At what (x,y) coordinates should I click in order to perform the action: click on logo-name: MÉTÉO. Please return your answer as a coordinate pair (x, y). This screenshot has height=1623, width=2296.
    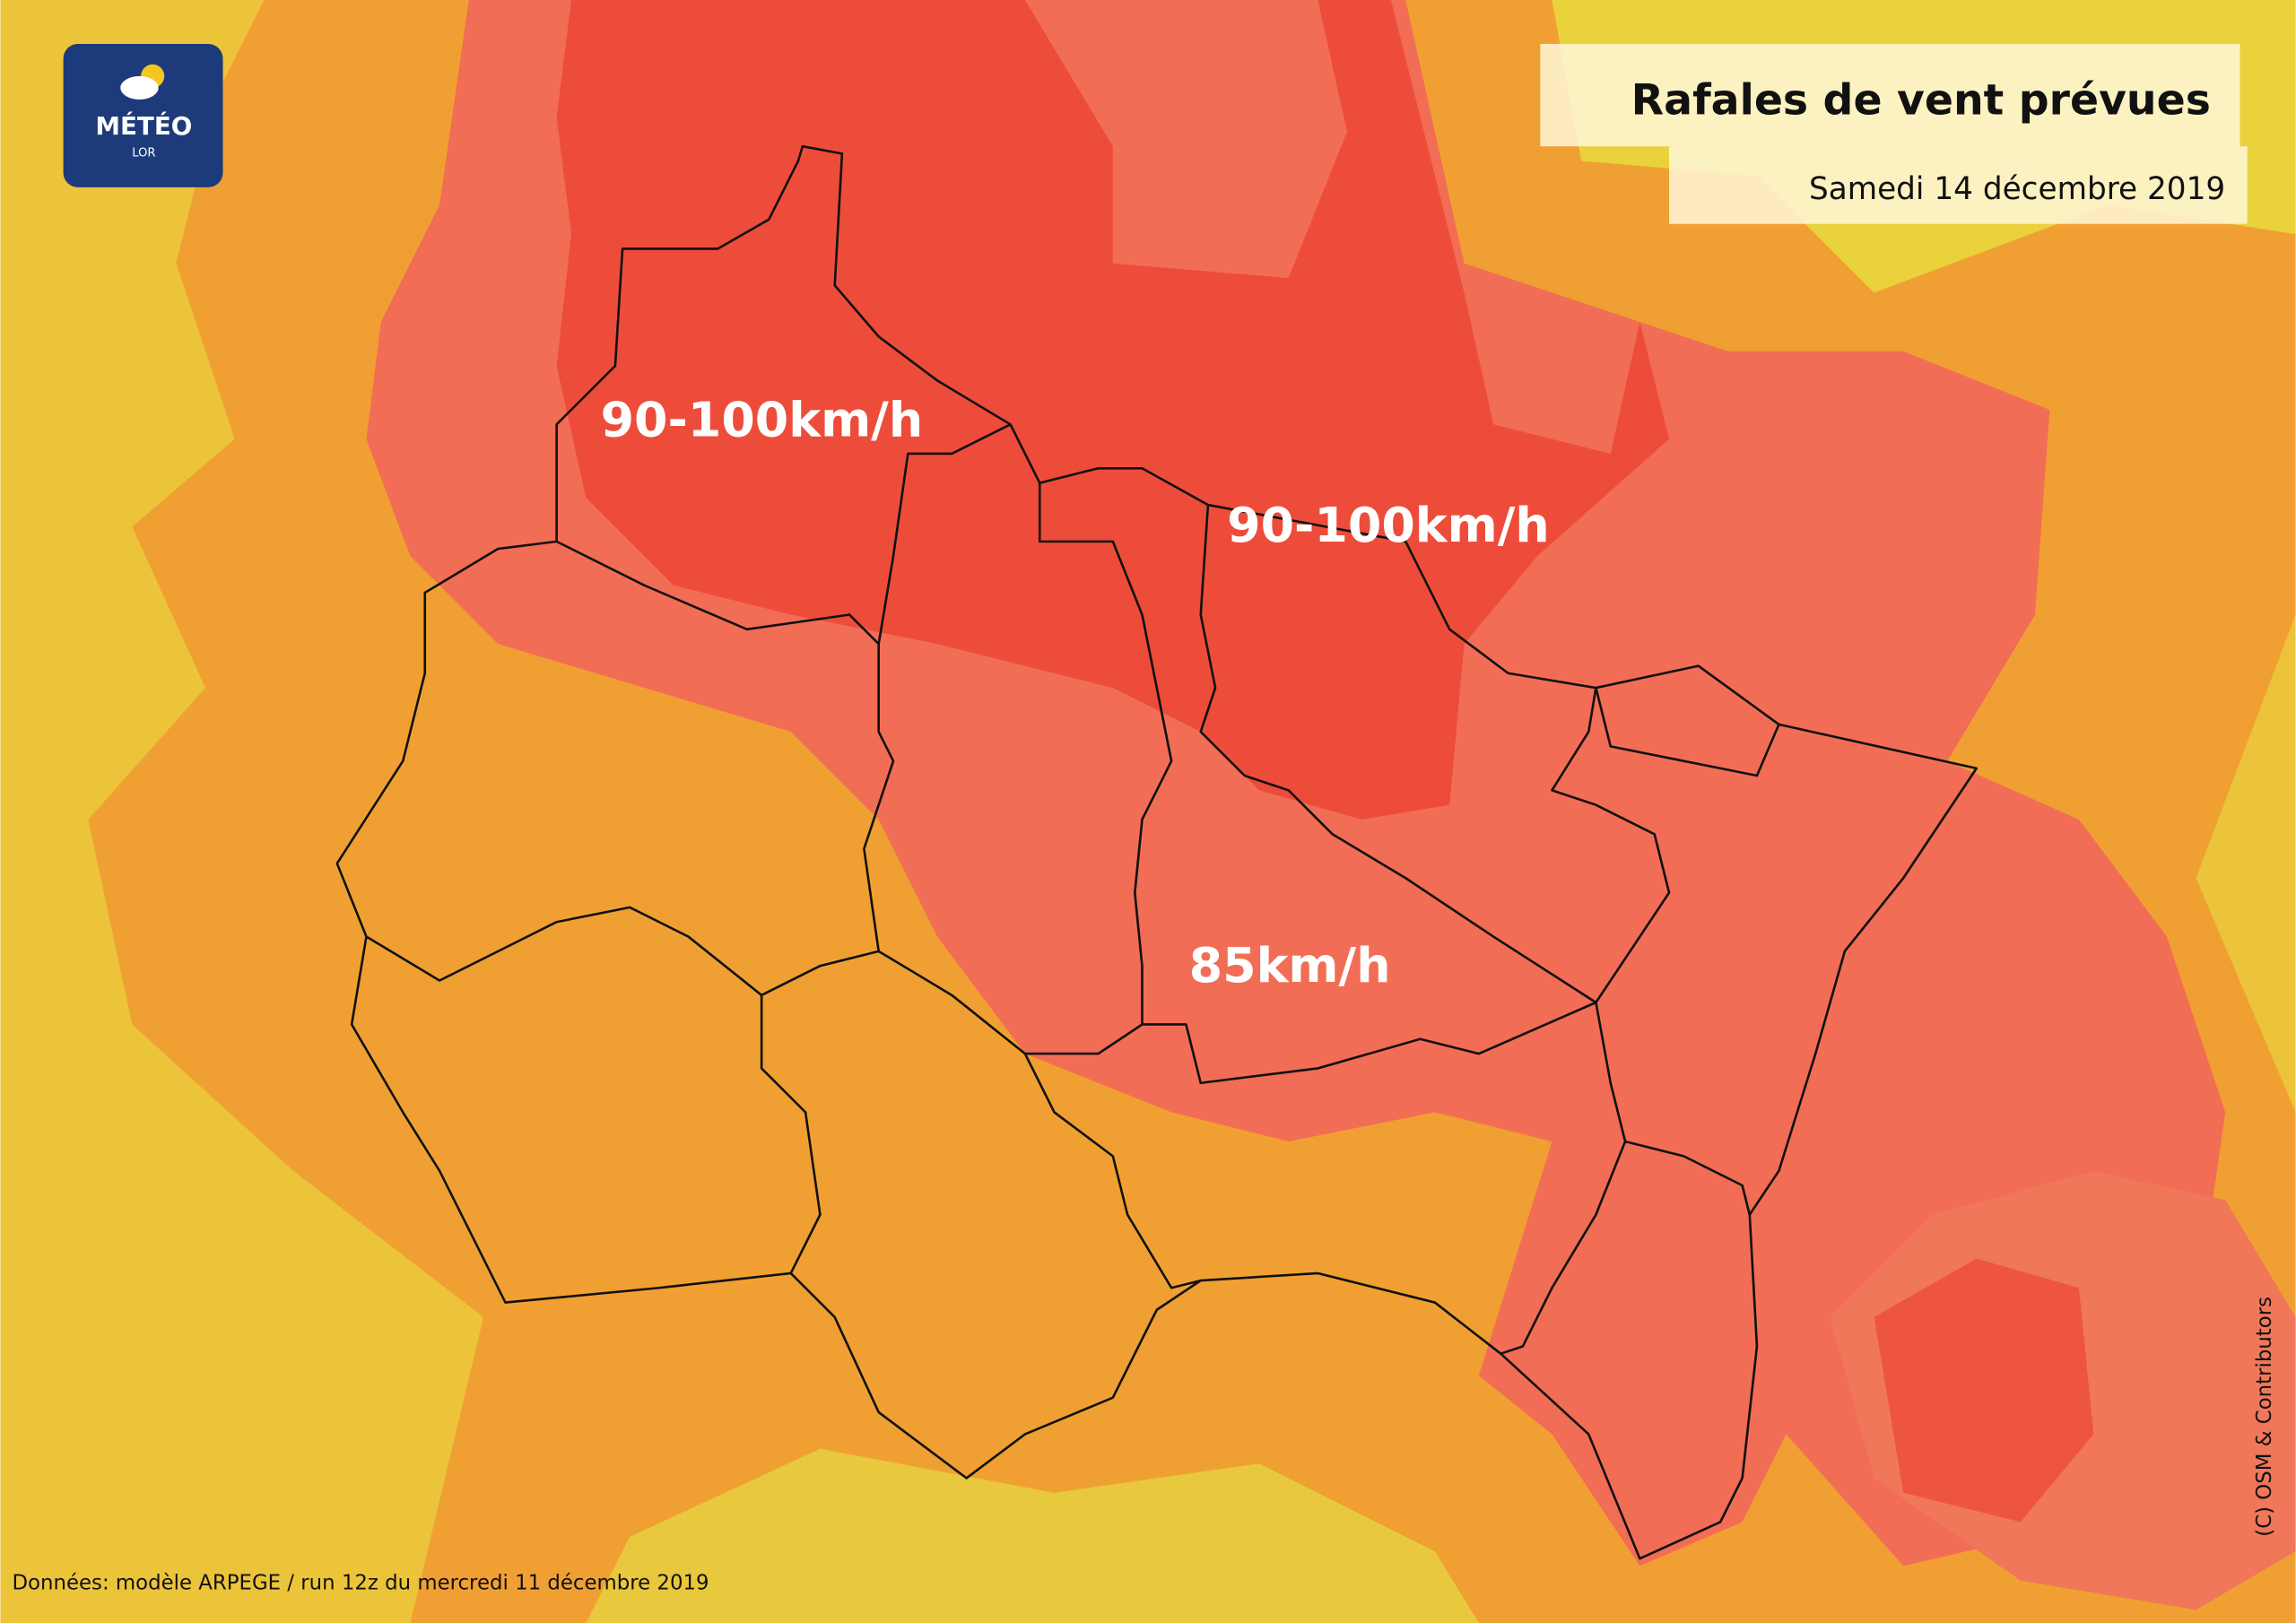
    Looking at the image, I should click on (143, 126).